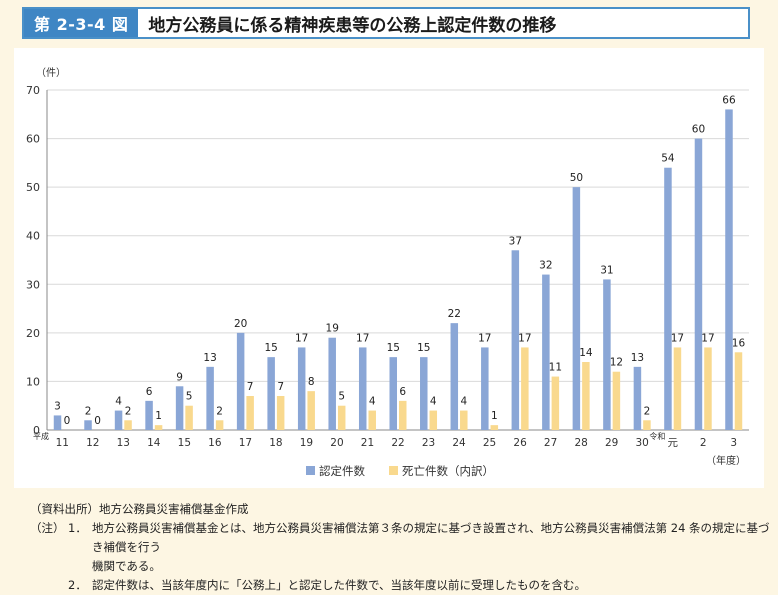 Image resolution: width=778 pixels, height=595 pixels. Describe the element at coordinates (310, 470) in the screenshot. I see `legend-swatch-recognized` at that location.